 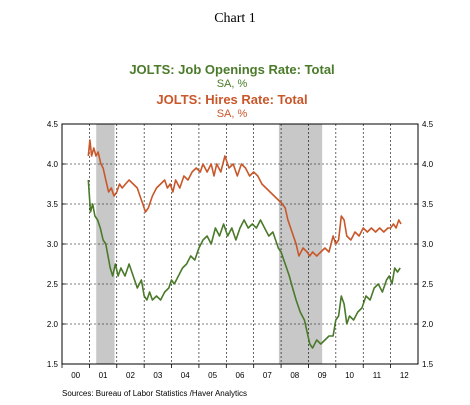 What do you see at coordinates (428, 164) in the screenshot?
I see `y-tick-label-right: 4.0` at bounding box center [428, 164].